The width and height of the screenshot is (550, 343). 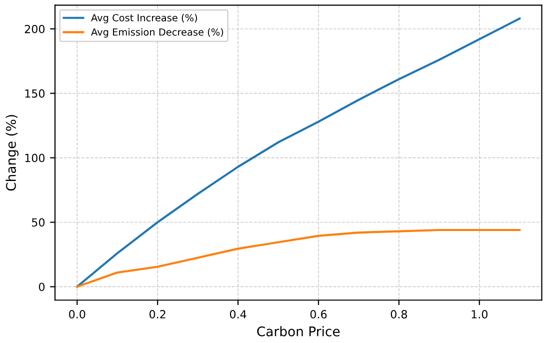 What do you see at coordinates (38, 222) in the screenshot?
I see `y-tick-label: 50` at bounding box center [38, 222].